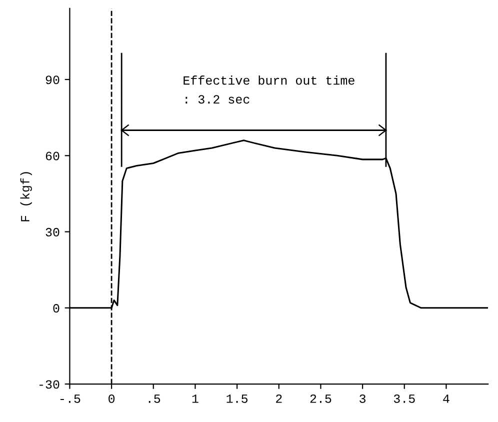 Image resolution: width=498 pixels, height=422 pixels. What do you see at coordinates (446, 398) in the screenshot?
I see `x-tick-label: 4` at bounding box center [446, 398].